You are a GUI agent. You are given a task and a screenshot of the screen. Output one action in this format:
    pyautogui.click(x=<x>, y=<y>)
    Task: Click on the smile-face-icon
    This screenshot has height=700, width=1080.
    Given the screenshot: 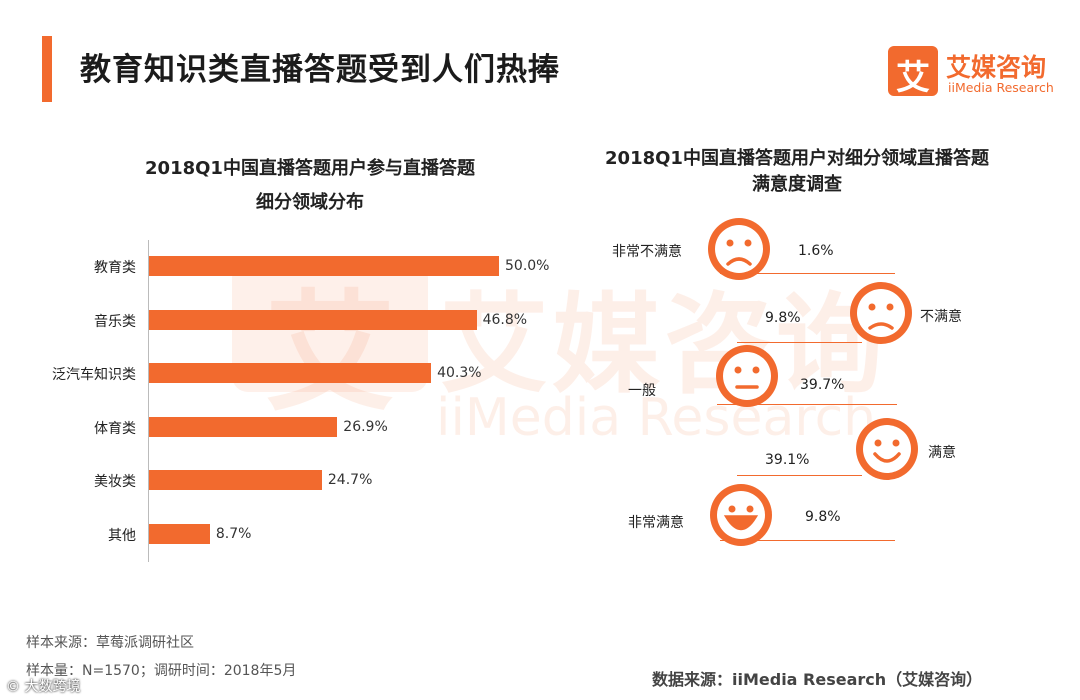 What is the action you would take?
    pyautogui.click(x=887, y=449)
    